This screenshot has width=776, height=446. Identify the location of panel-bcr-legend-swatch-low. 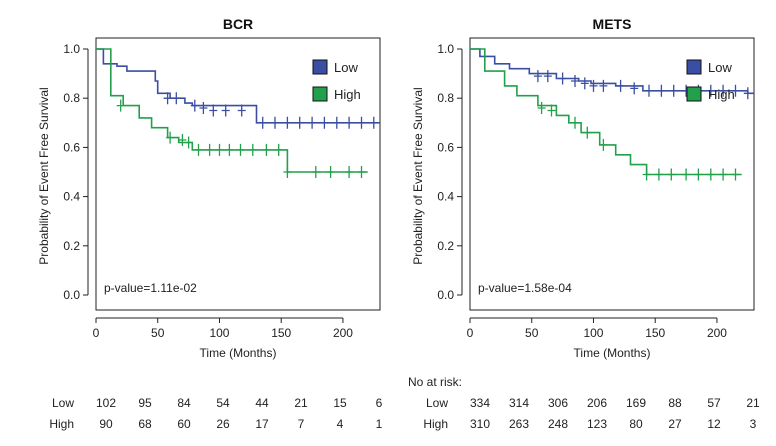
(320, 67).